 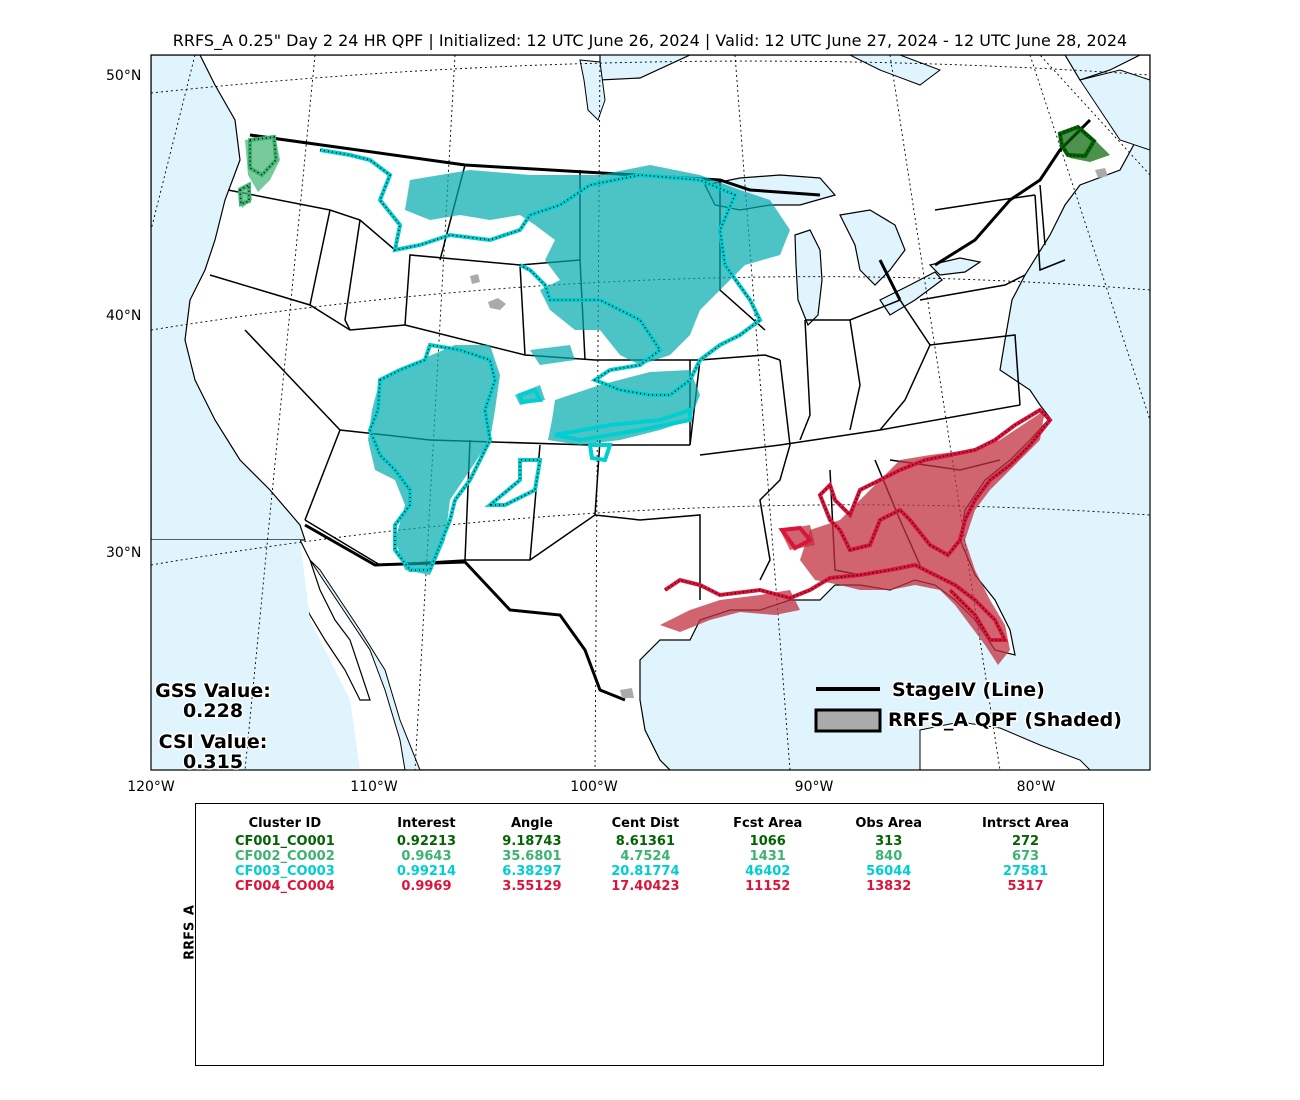 What do you see at coordinates (1083, 143) in the screenshot?
I see `cluster-1-object` at bounding box center [1083, 143].